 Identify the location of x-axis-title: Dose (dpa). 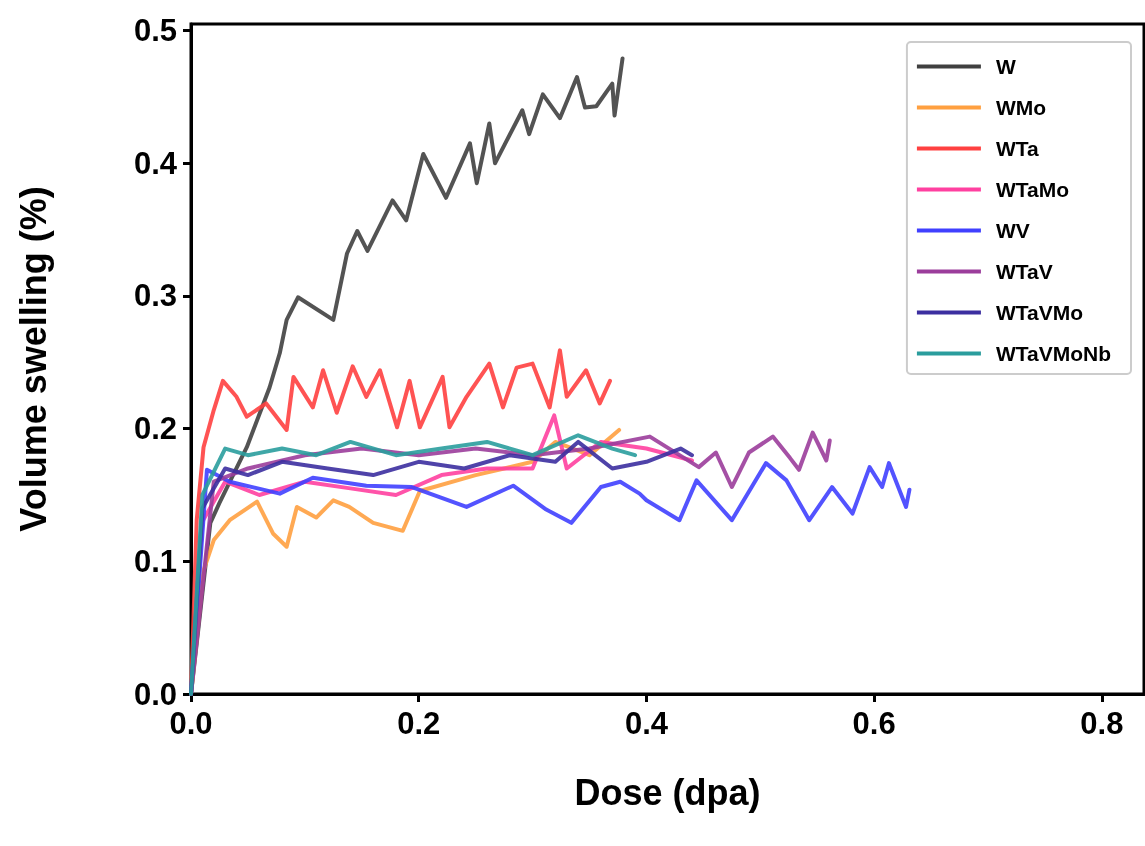
(667, 792).